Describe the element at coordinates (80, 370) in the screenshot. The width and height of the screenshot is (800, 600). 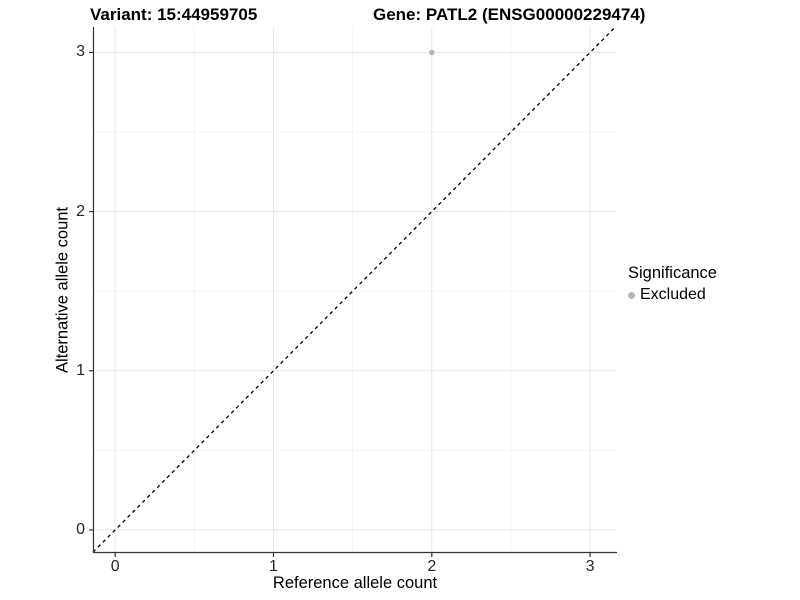
I see `y-tick-label: 1` at that location.